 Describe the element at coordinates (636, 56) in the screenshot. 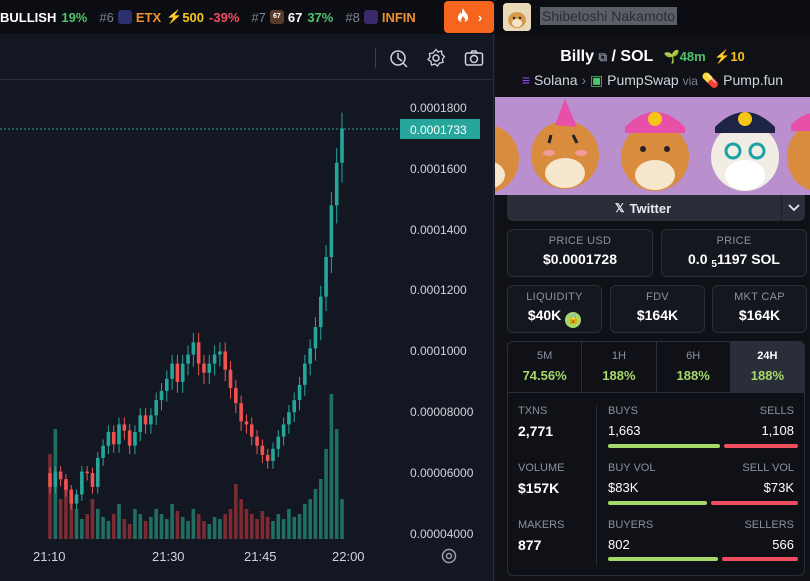

I see `quote-token: SOL` at that location.